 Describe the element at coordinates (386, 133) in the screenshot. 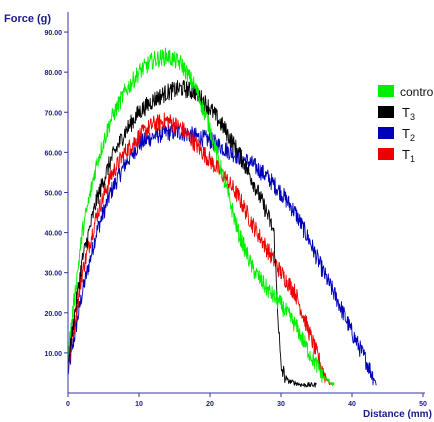

I see `legend-swatch-t2` at that location.